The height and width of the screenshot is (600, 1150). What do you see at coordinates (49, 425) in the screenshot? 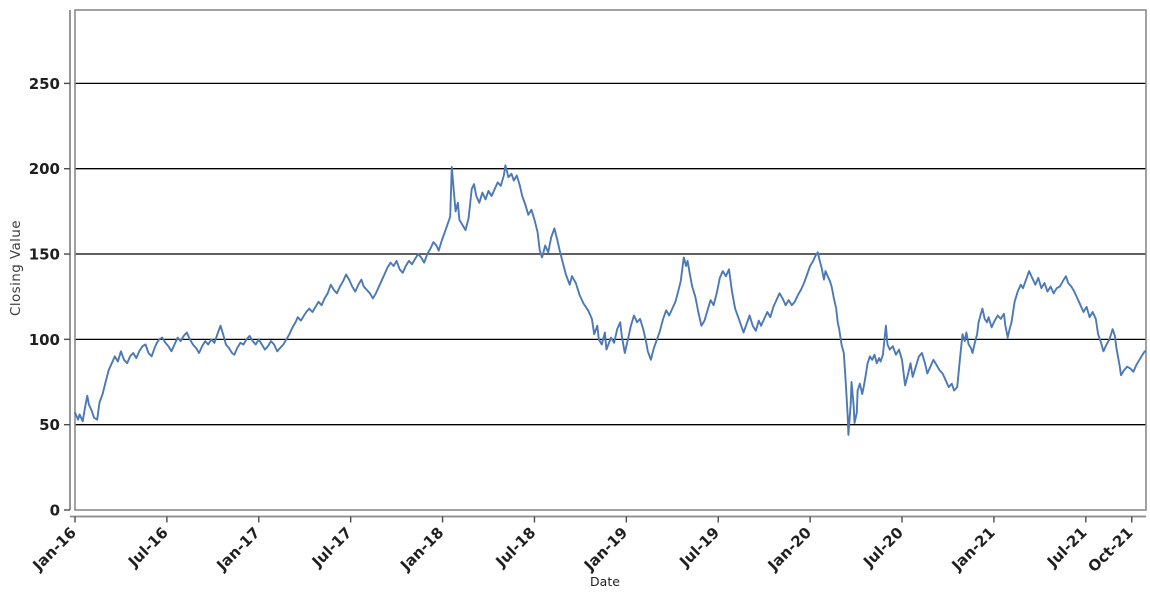
I see `y-tick-label: 50` at bounding box center [49, 425].